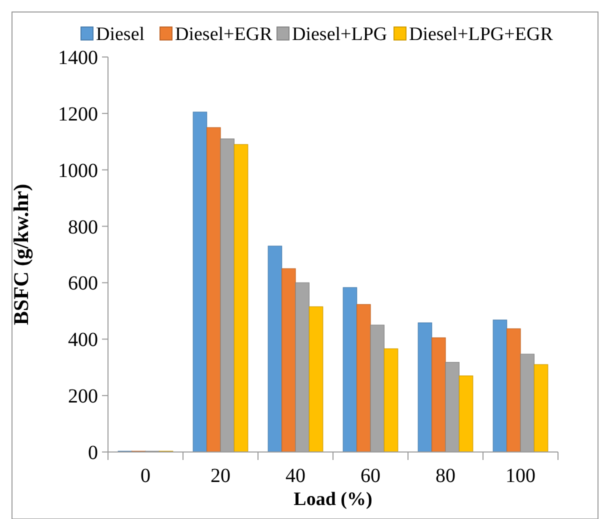 This screenshot has width=610, height=519. What do you see at coordinates (21, 255) in the screenshot?
I see `y-axis-title: BSFC (g/kw.hr)` at bounding box center [21, 255].